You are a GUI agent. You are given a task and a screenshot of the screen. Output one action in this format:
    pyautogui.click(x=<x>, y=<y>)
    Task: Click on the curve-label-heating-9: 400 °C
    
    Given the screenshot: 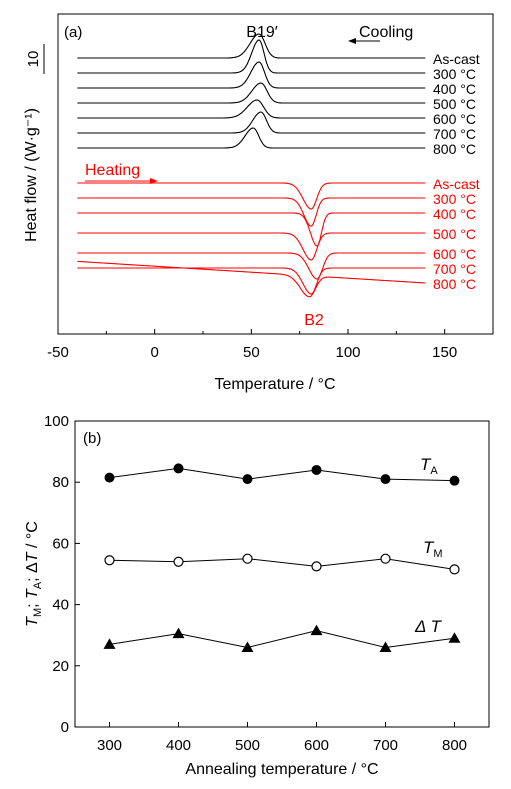 What is the action you would take?
    pyautogui.click(x=454, y=214)
    